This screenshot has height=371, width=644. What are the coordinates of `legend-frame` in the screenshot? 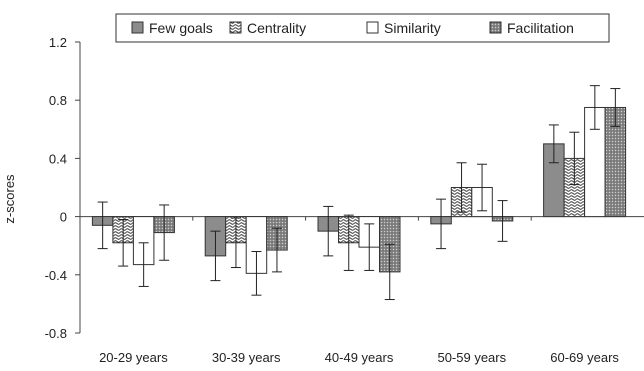 It's located at (362, 28).